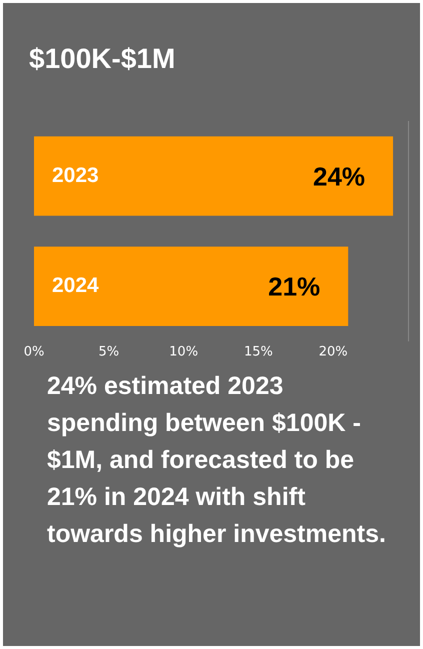 Image resolution: width=423 pixels, height=649 pixels. What do you see at coordinates (183, 352) in the screenshot?
I see `x-tick-label: 10%` at bounding box center [183, 352].